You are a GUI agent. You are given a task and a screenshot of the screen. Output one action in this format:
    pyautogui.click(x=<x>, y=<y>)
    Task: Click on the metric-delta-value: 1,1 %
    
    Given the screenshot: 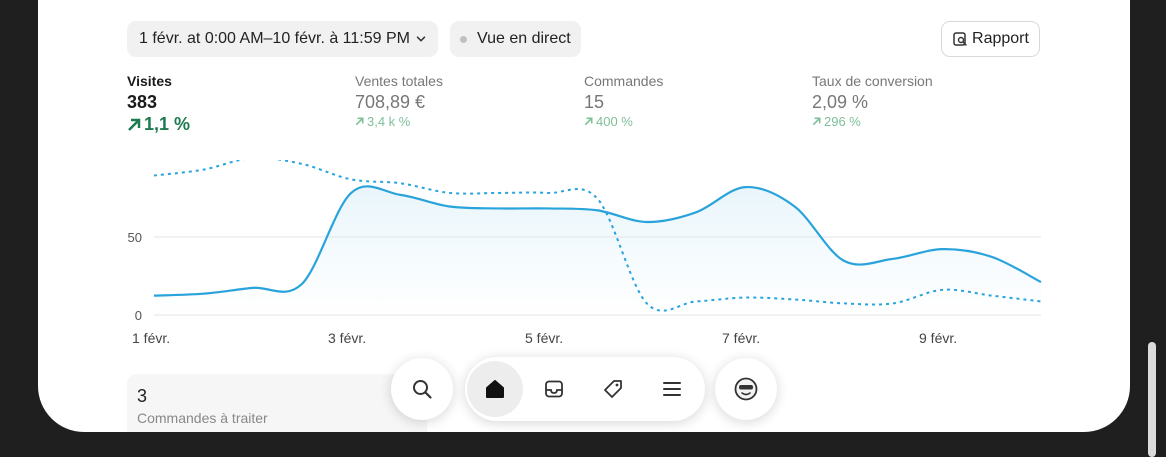 What is the action you would take?
    pyautogui.click(x=167, y=124)
    